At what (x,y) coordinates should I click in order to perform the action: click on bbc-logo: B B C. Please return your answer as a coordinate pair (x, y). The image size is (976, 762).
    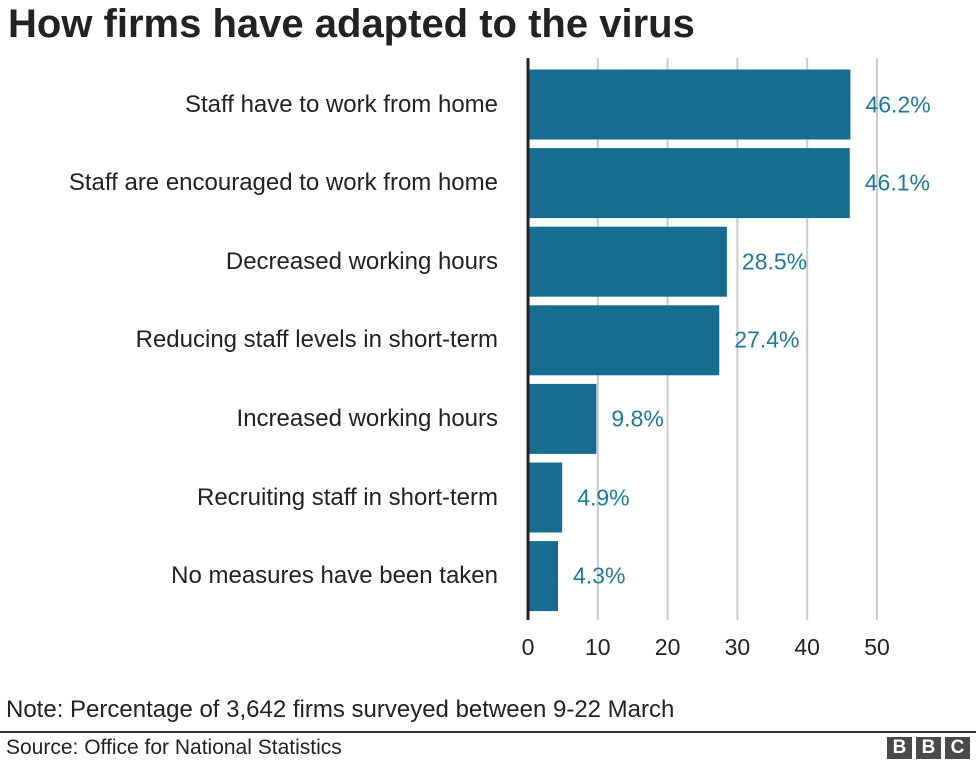
    Looking at the image, I should click on (928, 748).